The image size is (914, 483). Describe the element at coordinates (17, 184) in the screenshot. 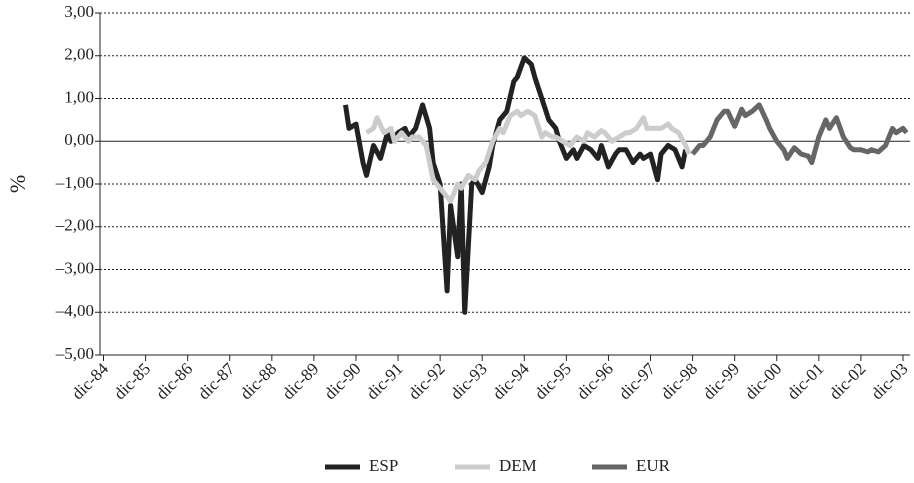

I see `y-axis-label: %` at that location.